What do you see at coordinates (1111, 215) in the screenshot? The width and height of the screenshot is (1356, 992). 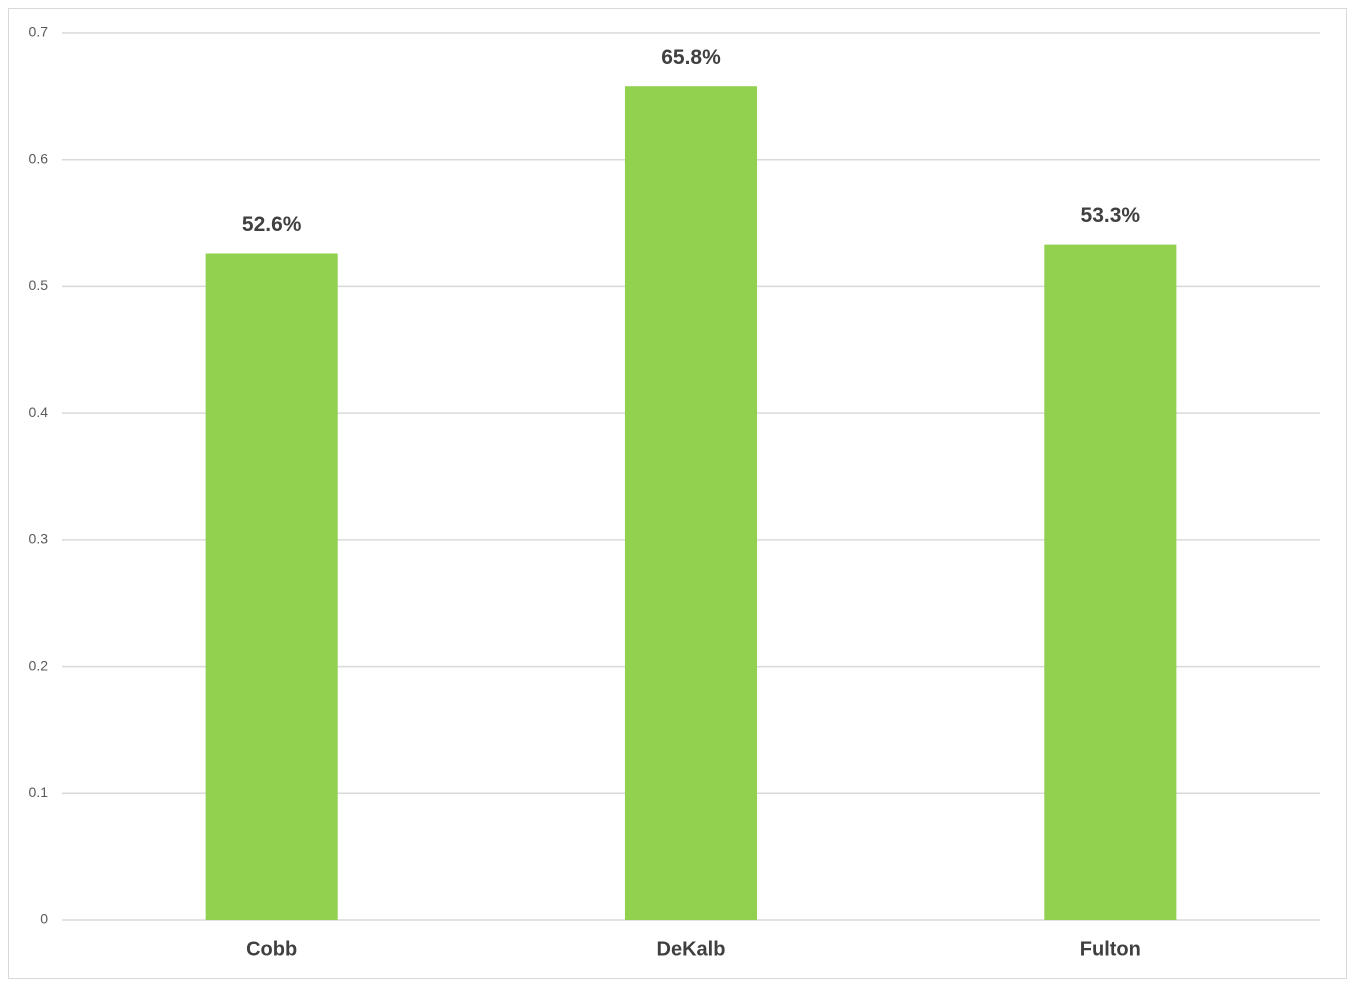 I see `value-label: 53.3%` at bounding box center [1111, 215].